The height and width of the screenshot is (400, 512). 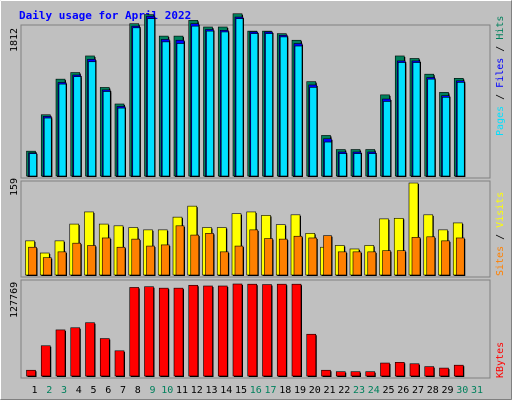 I want to click on day-tick-label-28: 28, so click(x=433, y=390).